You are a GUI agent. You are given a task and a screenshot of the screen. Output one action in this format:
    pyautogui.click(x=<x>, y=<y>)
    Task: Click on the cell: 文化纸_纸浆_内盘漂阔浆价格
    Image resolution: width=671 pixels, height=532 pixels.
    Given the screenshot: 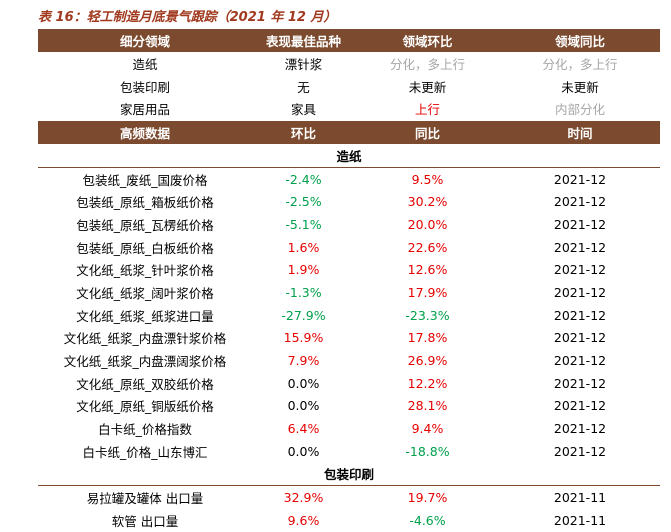 What is the action you would take?
    pyautogui.click(x=145, y=362)
    